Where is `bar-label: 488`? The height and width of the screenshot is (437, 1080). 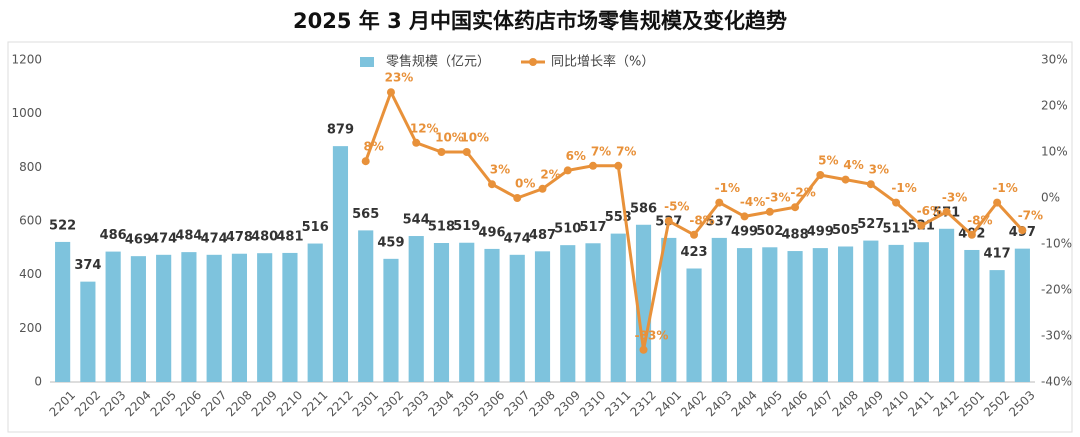 bar-label: 488 is located at coordinates (794, 235).